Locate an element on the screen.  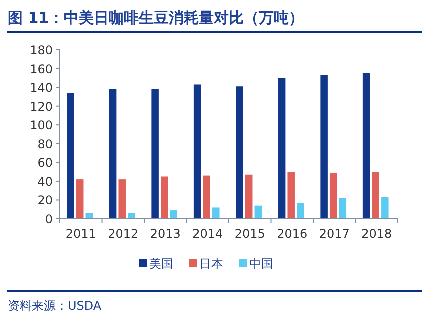
y-tick-label: 140 is located at coordinates (41, 88).